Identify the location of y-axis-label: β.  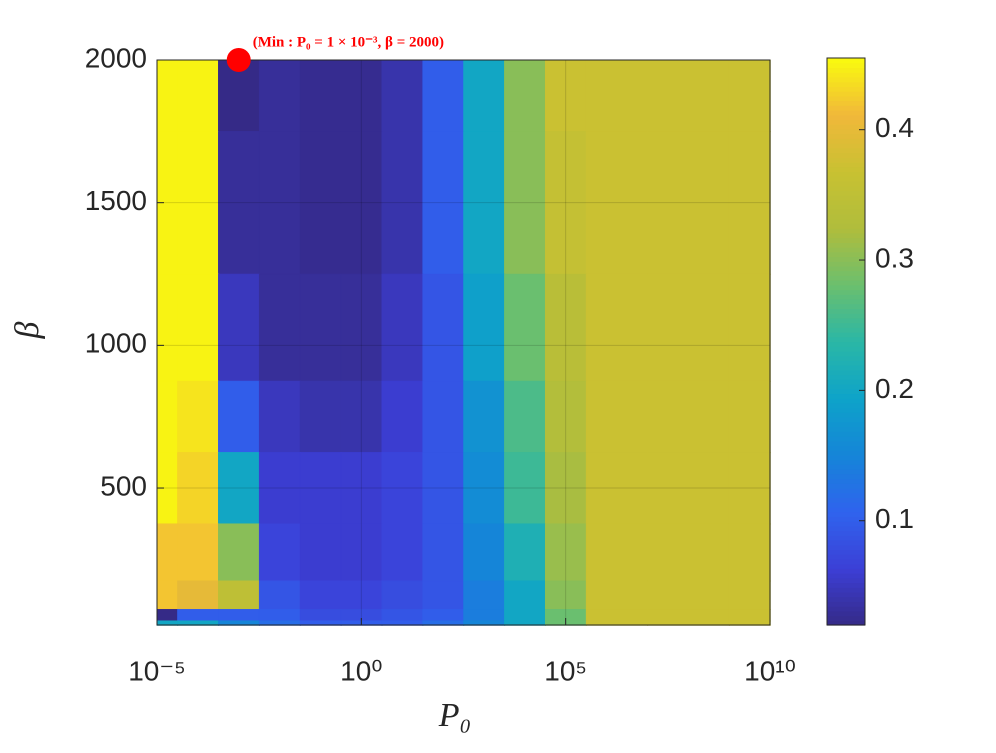
(27, 330).